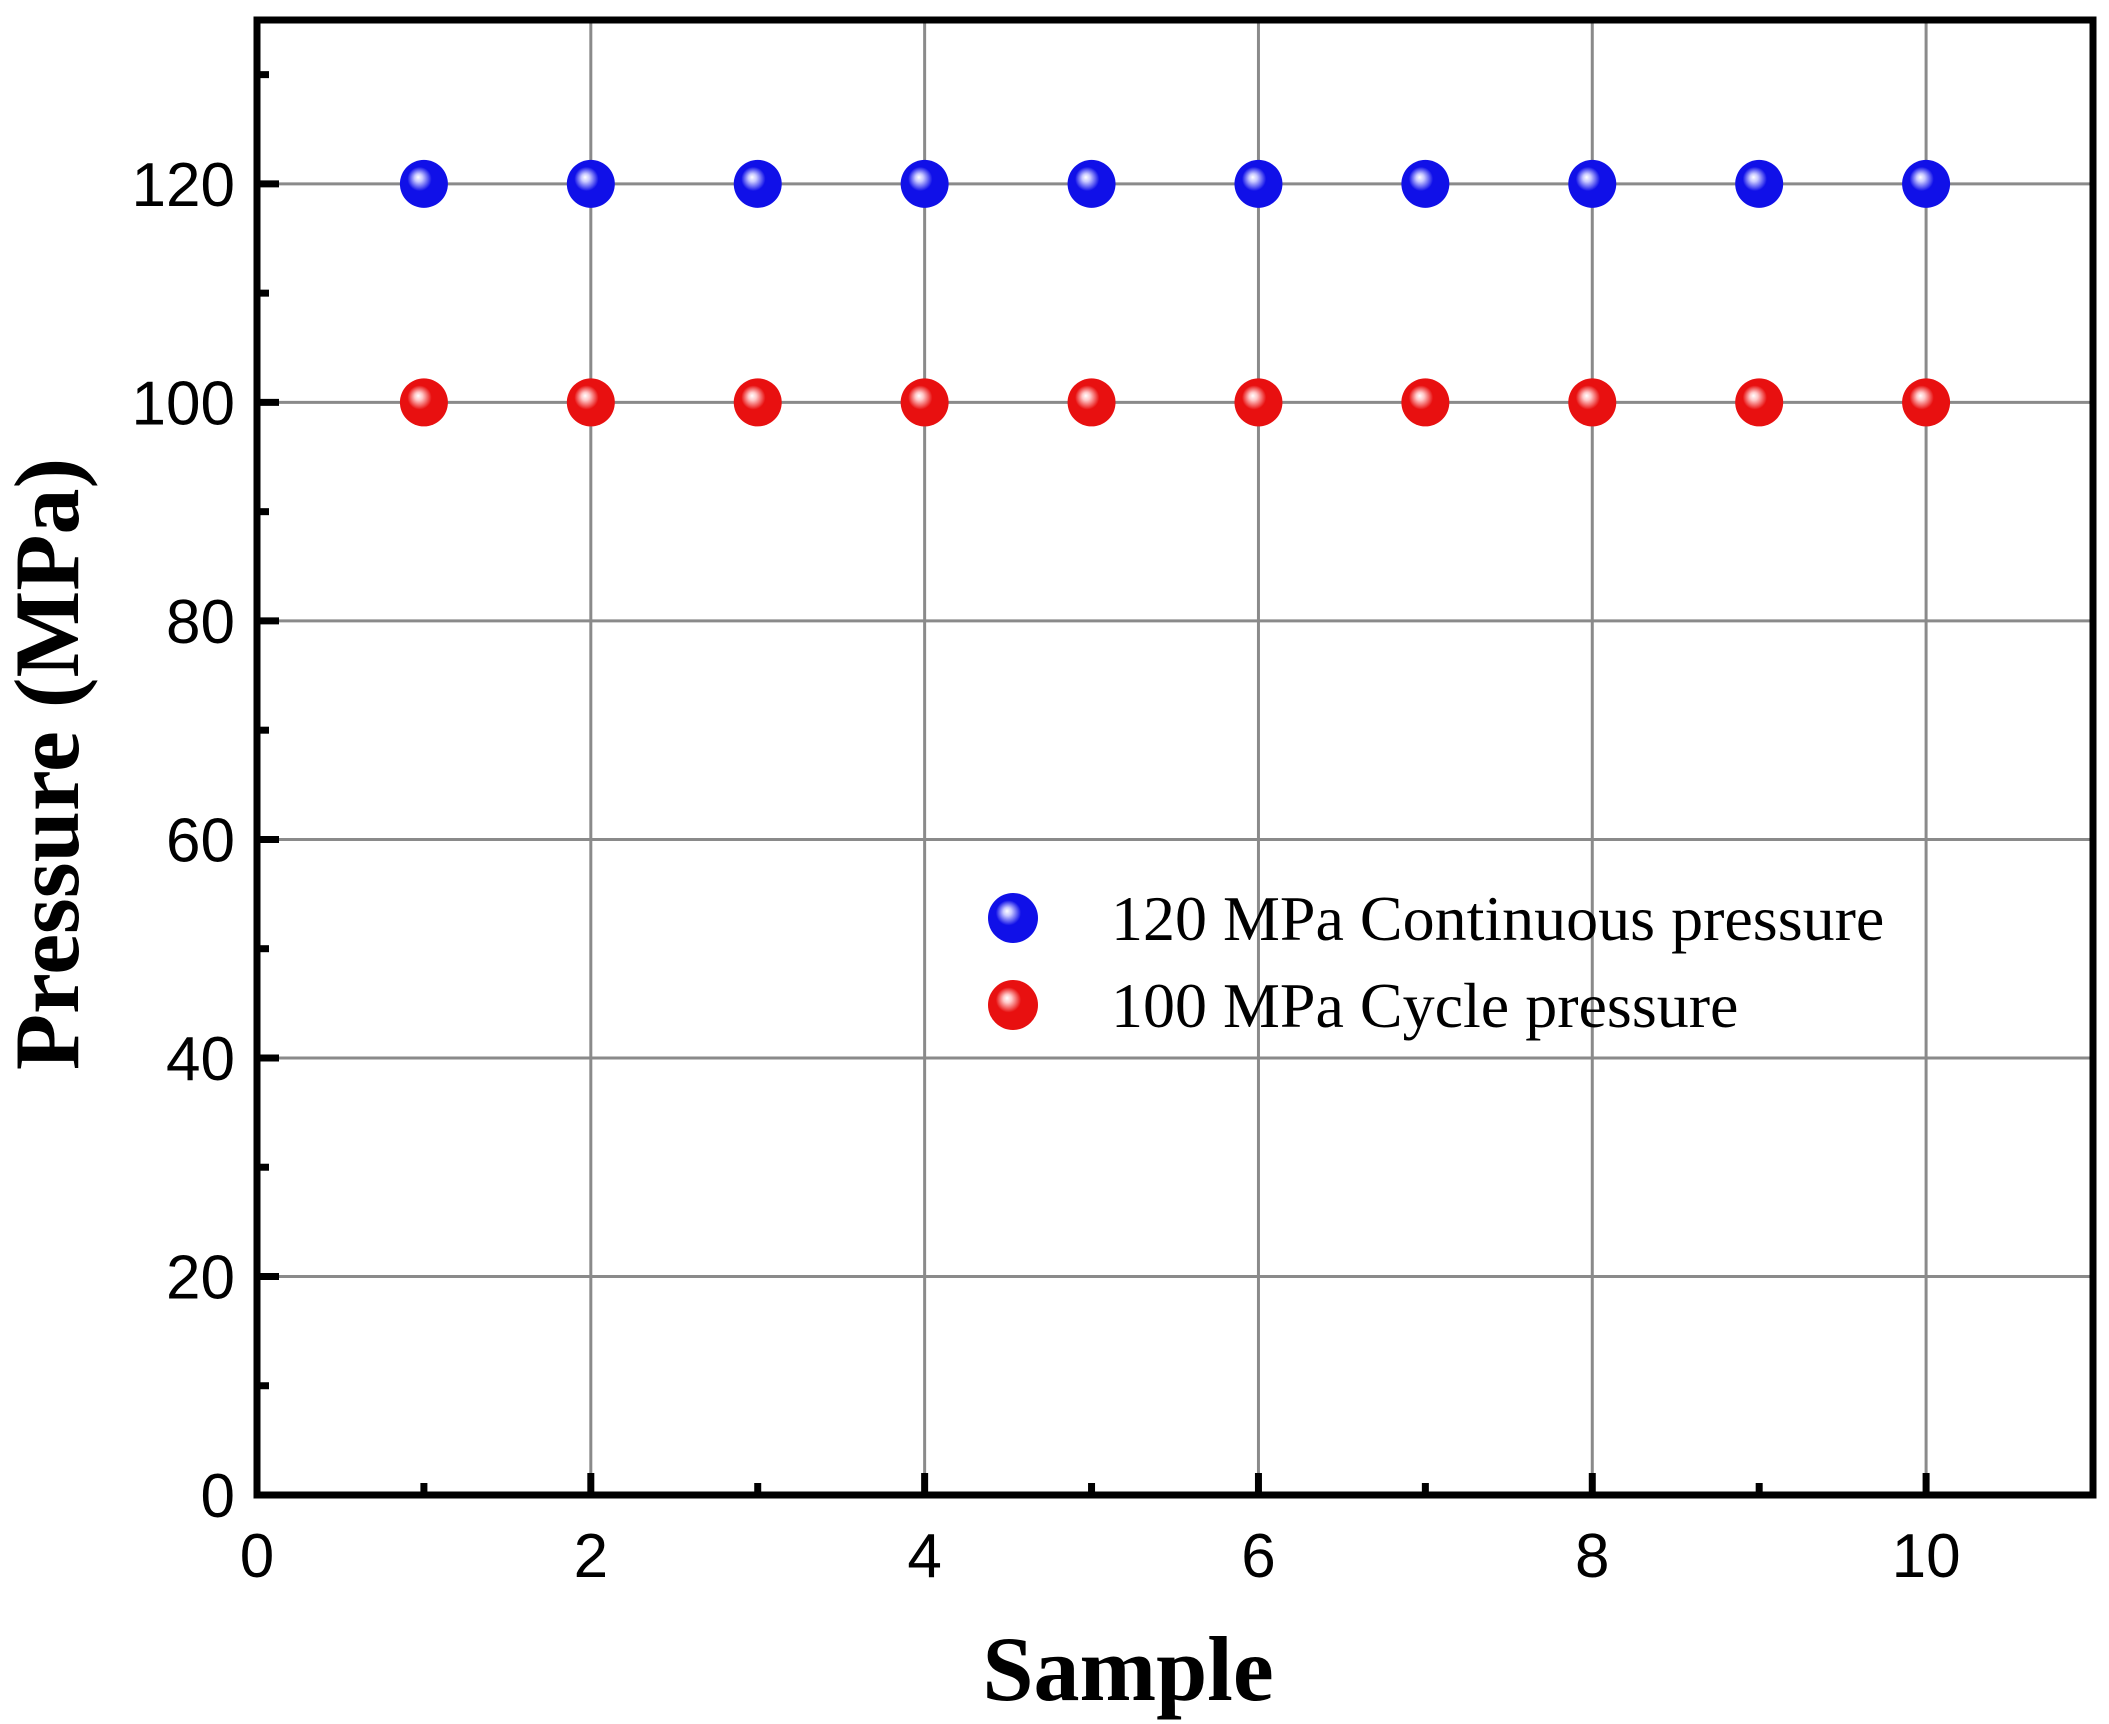  I want to click on y-axis-title: Pressure (MPa), so click(49, 764).